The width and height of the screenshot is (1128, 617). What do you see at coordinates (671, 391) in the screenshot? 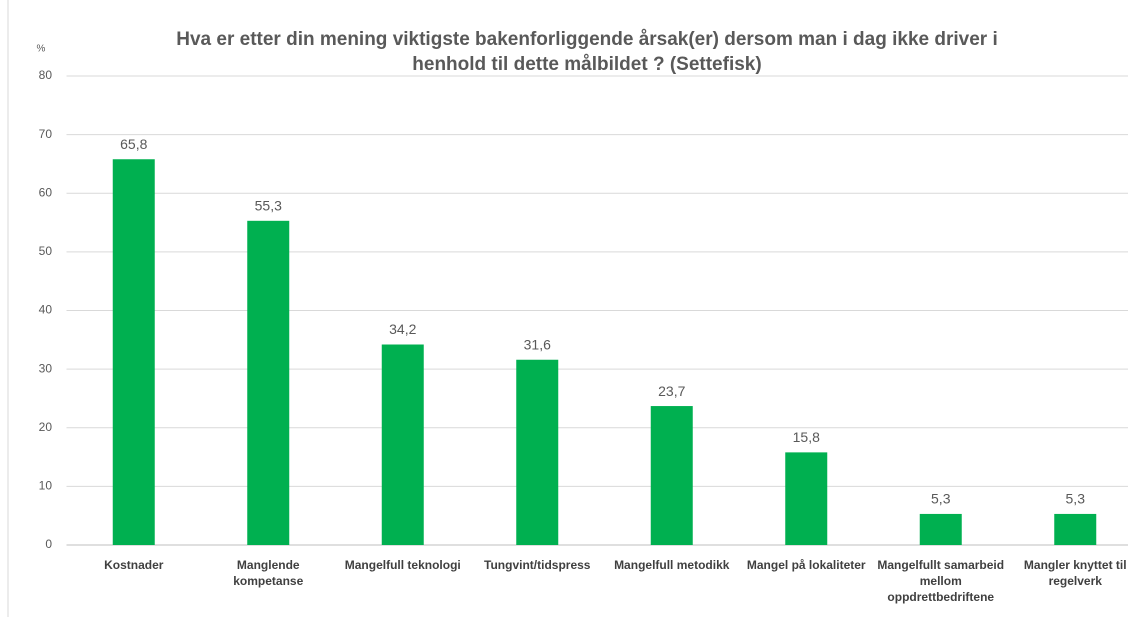
I see `value-label: 23,7` at bounding box center [671, 391].